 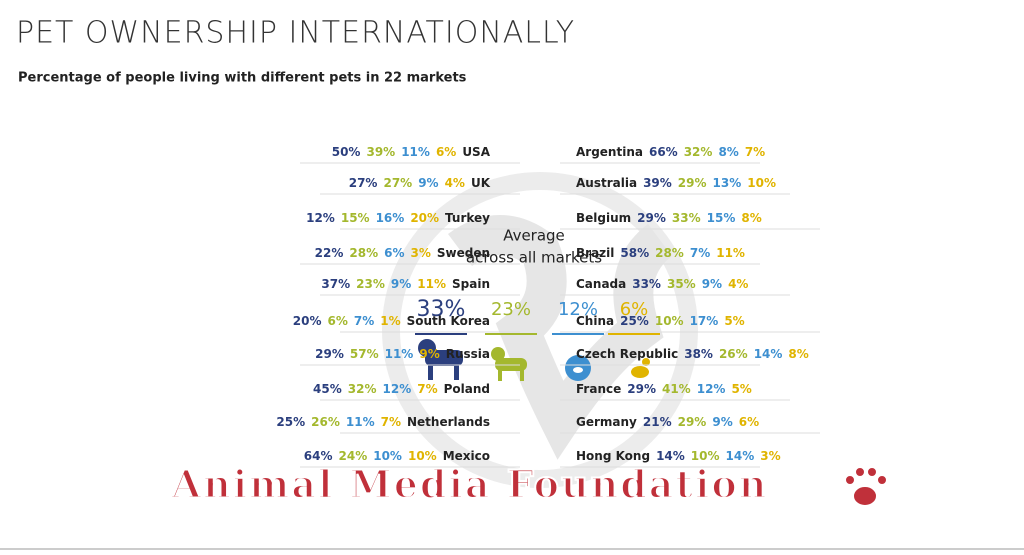 I want to click on market-row: Germany 21% 29% 9% 6%, so click(x=667, y=422).